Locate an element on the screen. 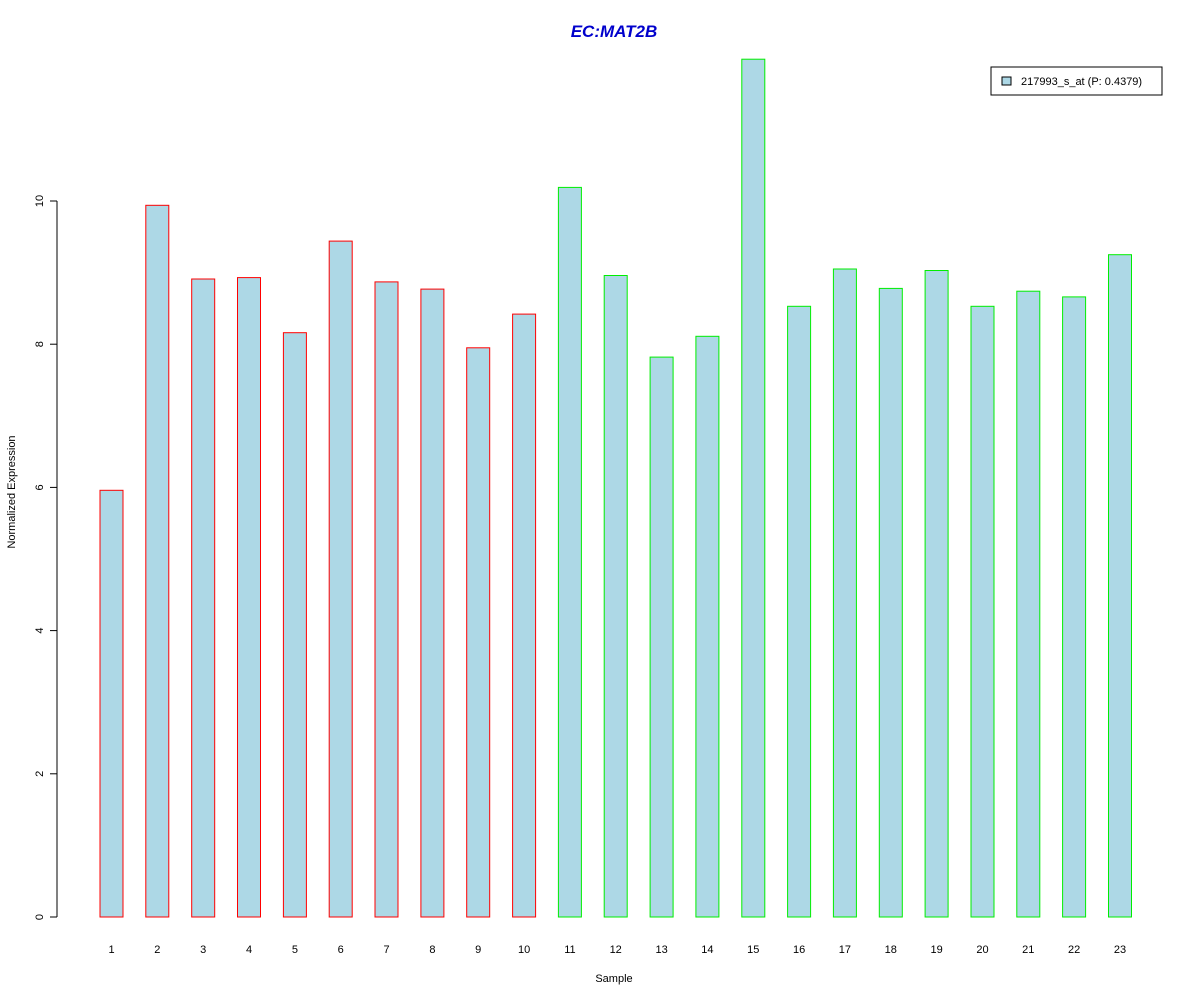 The image size is (1200, 1000). x-tick-label: 17 is located at coordinates (845, 950).